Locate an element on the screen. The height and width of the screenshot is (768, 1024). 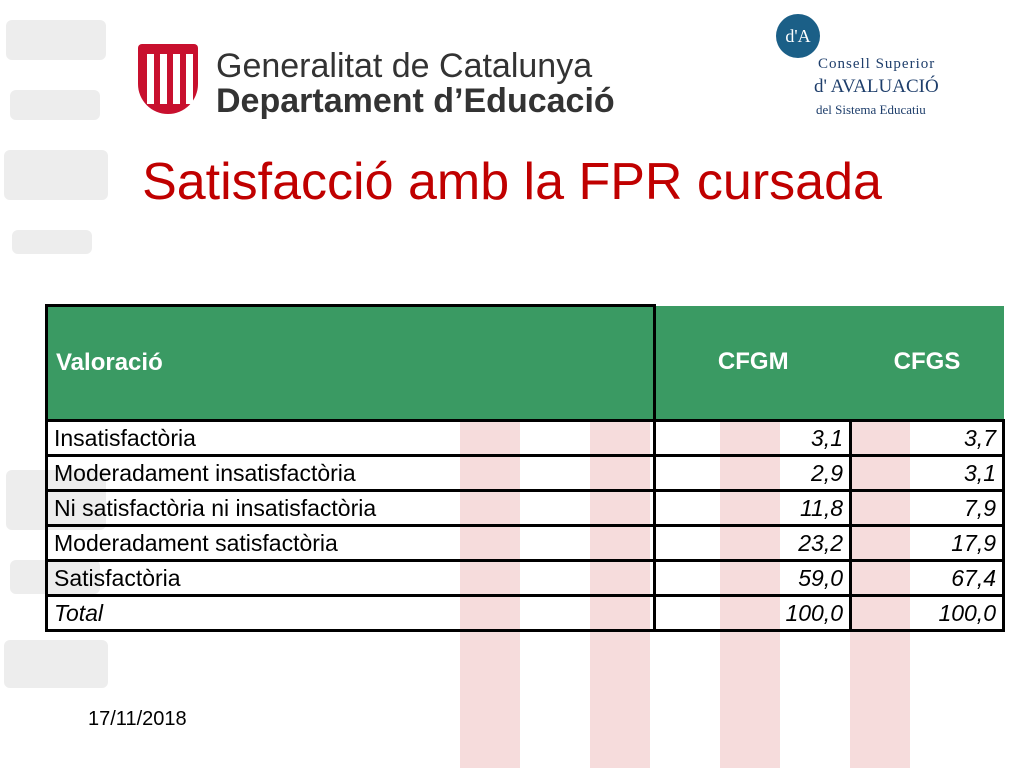
table-row: Moderadament insatisfactòria 2,9 3,1 is located at coordinates (525, 473).